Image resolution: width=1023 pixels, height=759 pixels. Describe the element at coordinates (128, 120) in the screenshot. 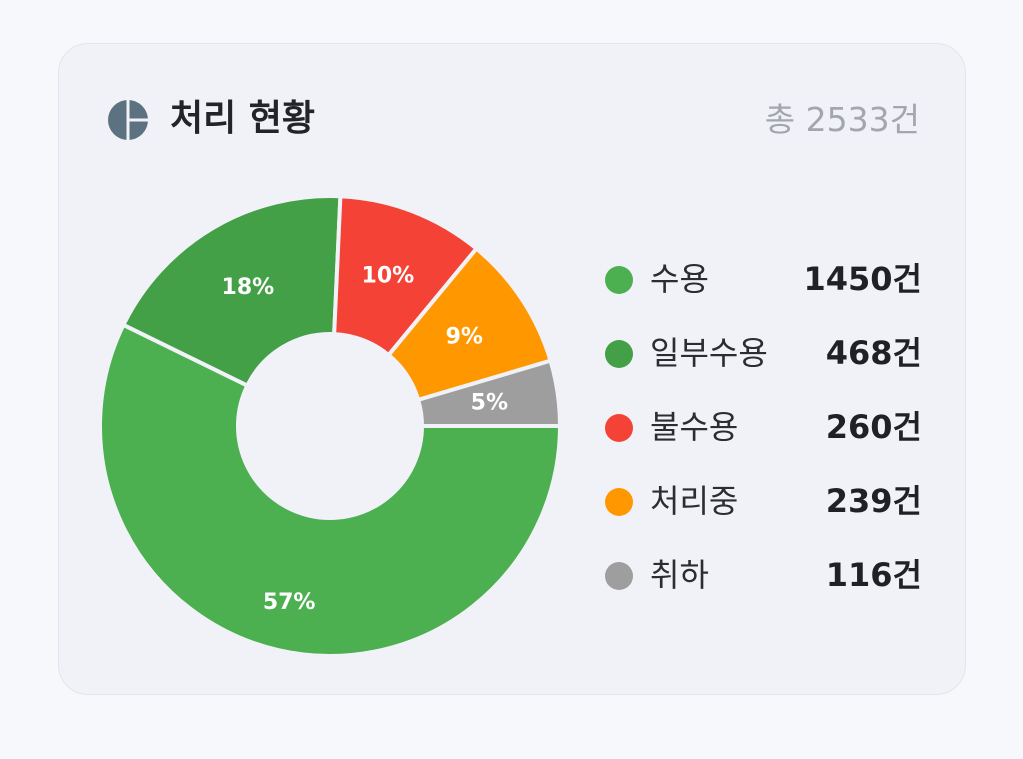

I see `pie-chart-icon` at that location.